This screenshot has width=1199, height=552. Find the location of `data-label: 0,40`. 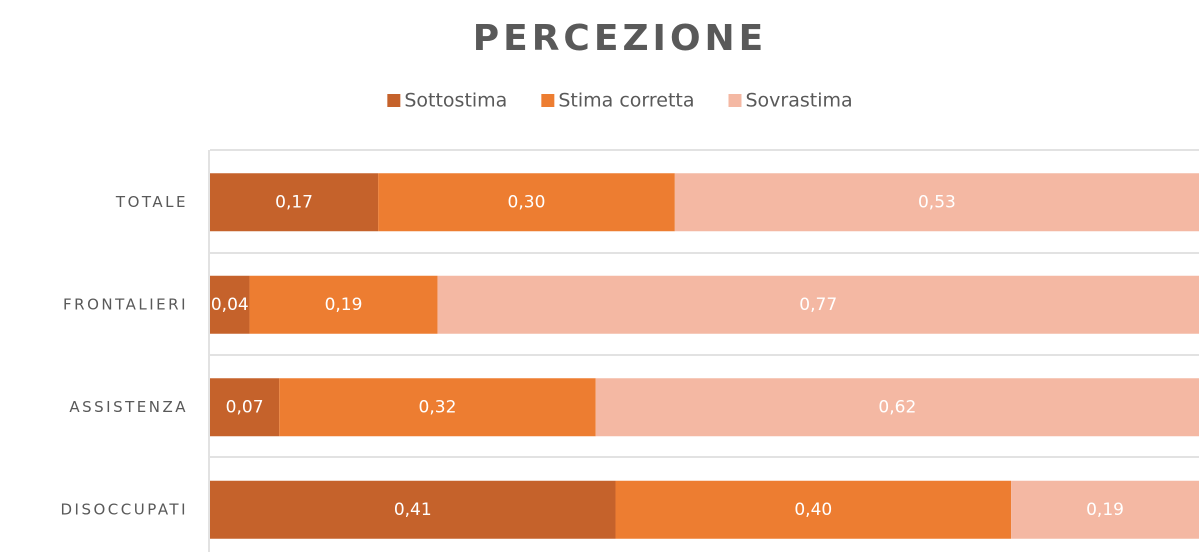

data-label: 0,40 is located at coordinates (813, 510).